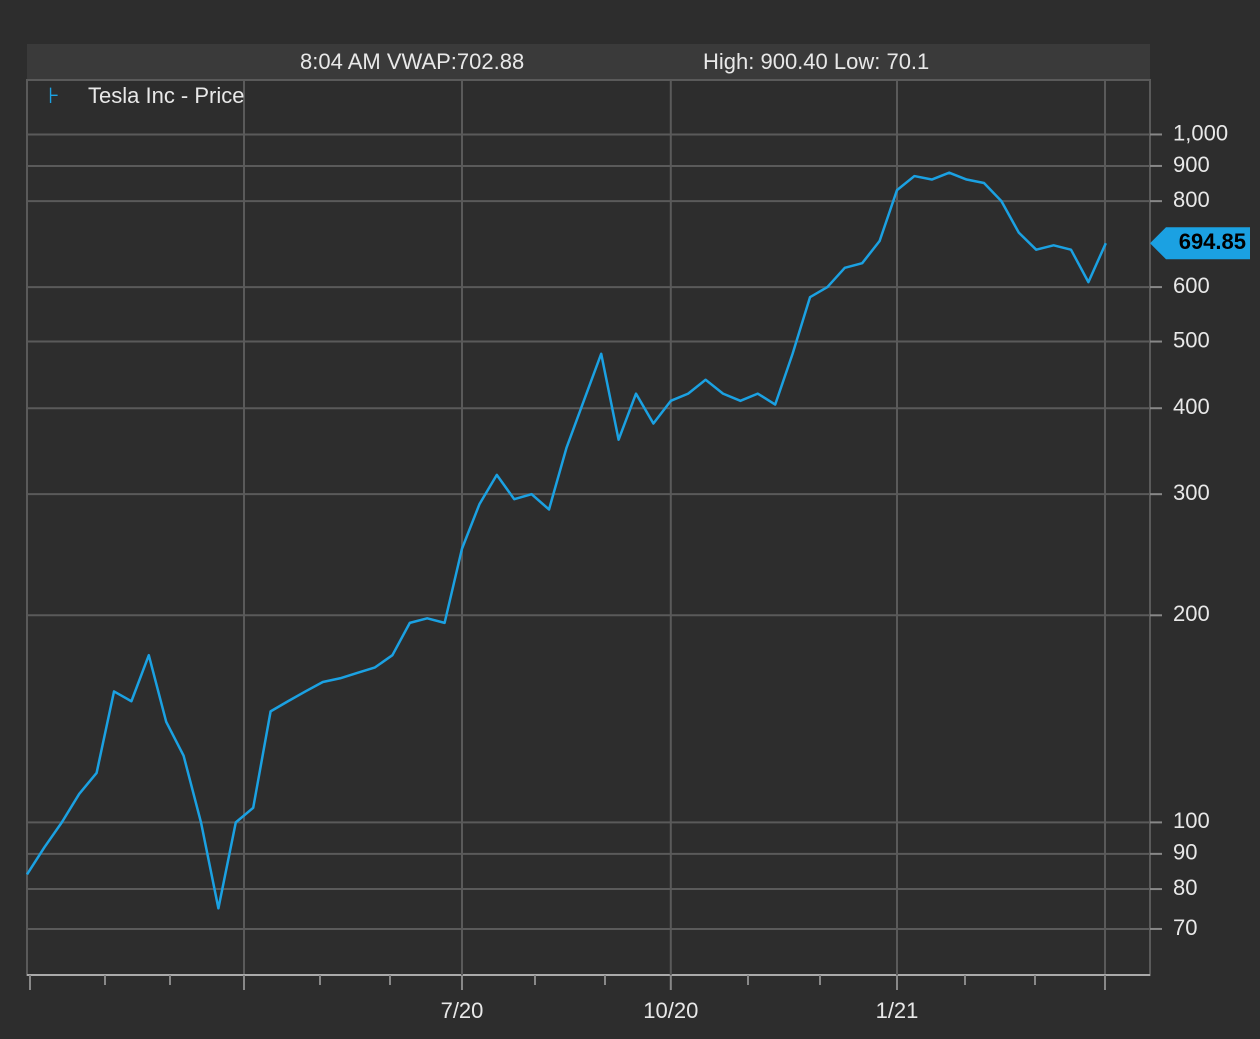  Describe the element at coordinates (1185, 852) in the screenshot. I see `y-tick-label: 90` at that location.